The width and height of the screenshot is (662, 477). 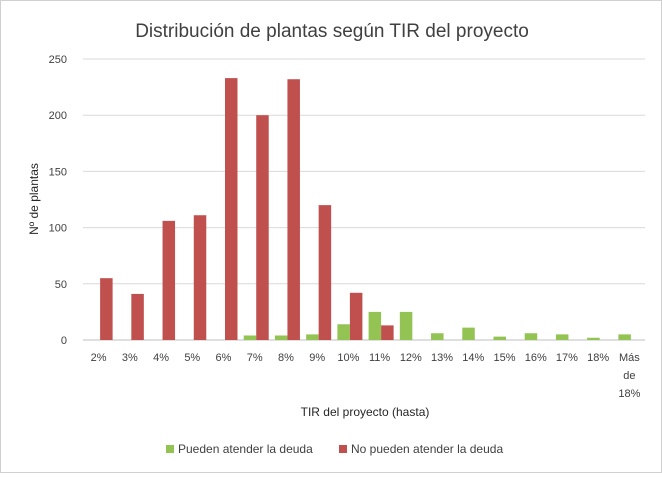 What do you see at coordinates (442, 358) in the screenshot?
I see `x-tick-label: 13%` at bounding box center [442, 358].